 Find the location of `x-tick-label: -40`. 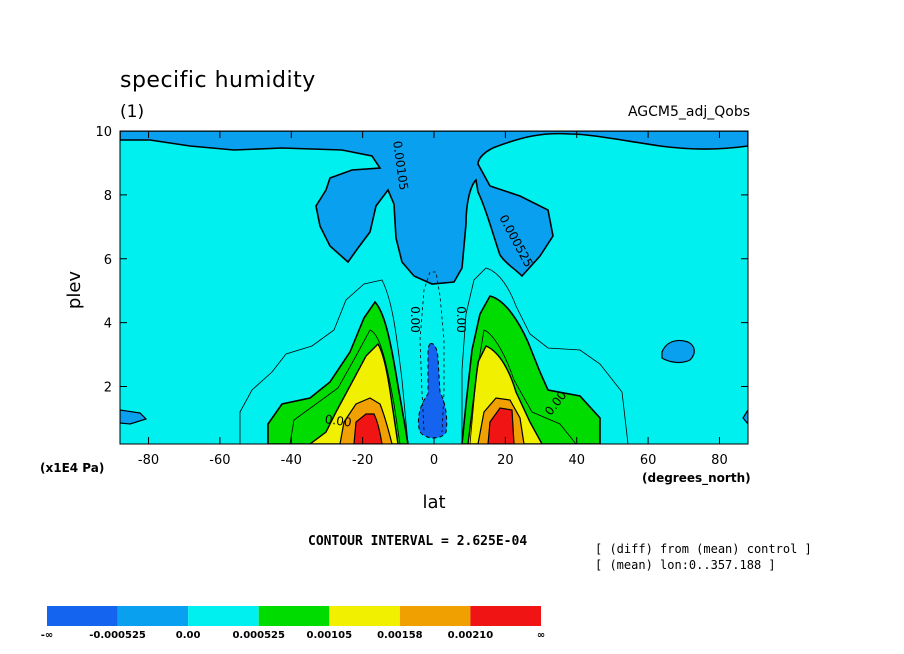

x-tick-label: -40 is located at coordinates (291, 460).